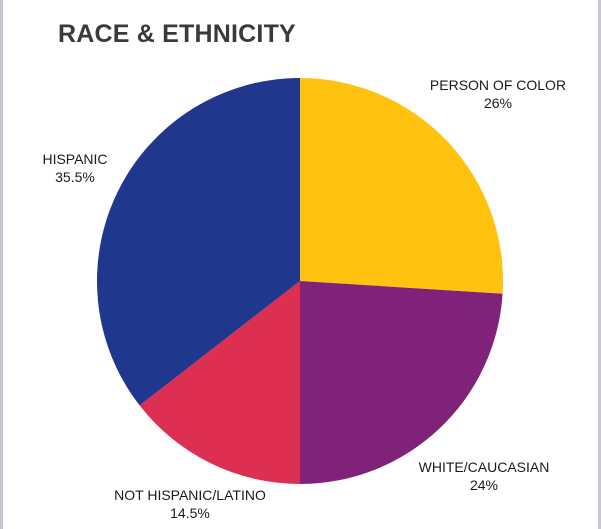  What do you see at coordinates (75, 177) in the screenshot?
I see `slice-value-label: 35.5%` at bounding box center [75, 177].